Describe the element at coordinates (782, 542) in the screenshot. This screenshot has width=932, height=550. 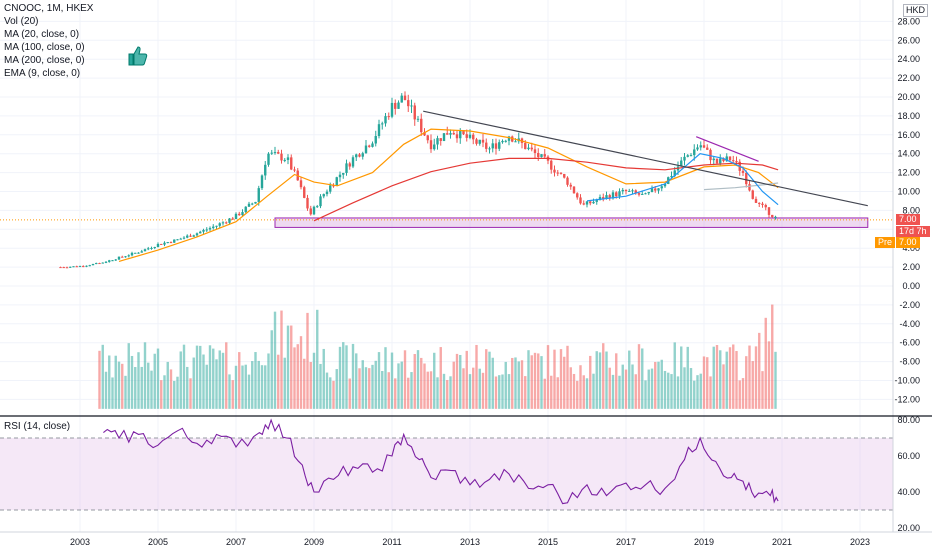
I see `x-tick-label: 2021` at that location.